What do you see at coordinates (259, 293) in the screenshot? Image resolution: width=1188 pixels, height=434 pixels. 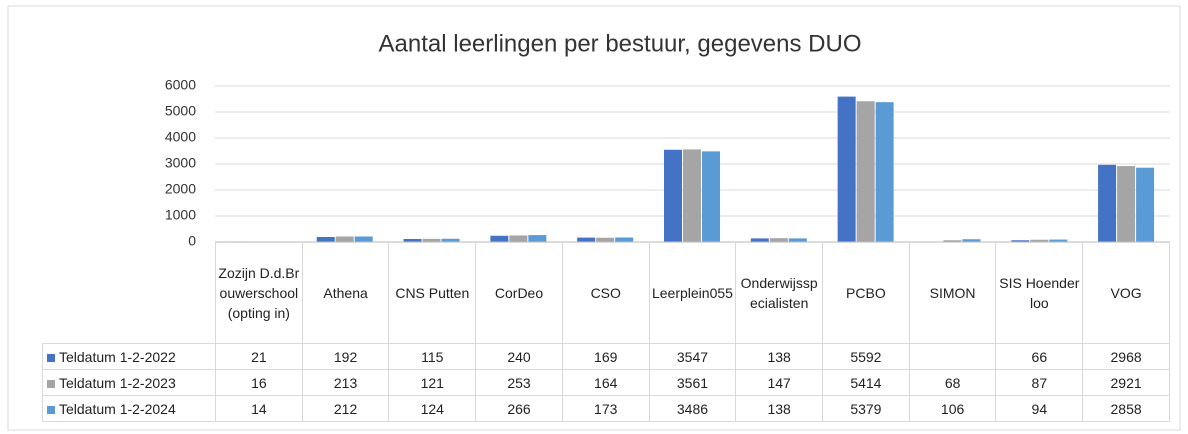 I see `x-tick-label: Zozijn D.d.Brouwerschool(opting in)` at bounding box center [259, 293].